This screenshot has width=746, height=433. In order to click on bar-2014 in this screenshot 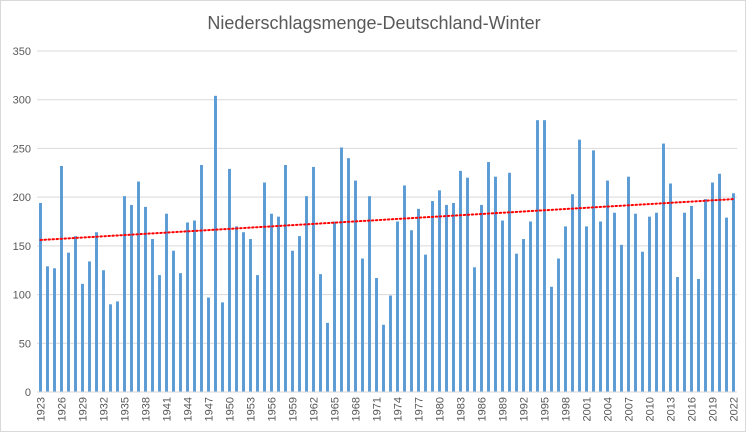, I will do `click(677, 334)`.